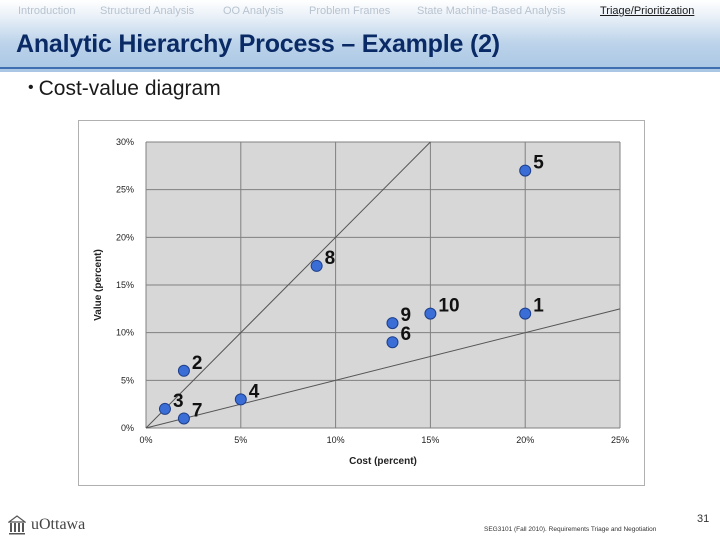 This screenshot has height=540, width=720. Describe the element at coordinates (129, 88) in the screenshot. I see `bullet-text: Cost-value diagram` at that location.